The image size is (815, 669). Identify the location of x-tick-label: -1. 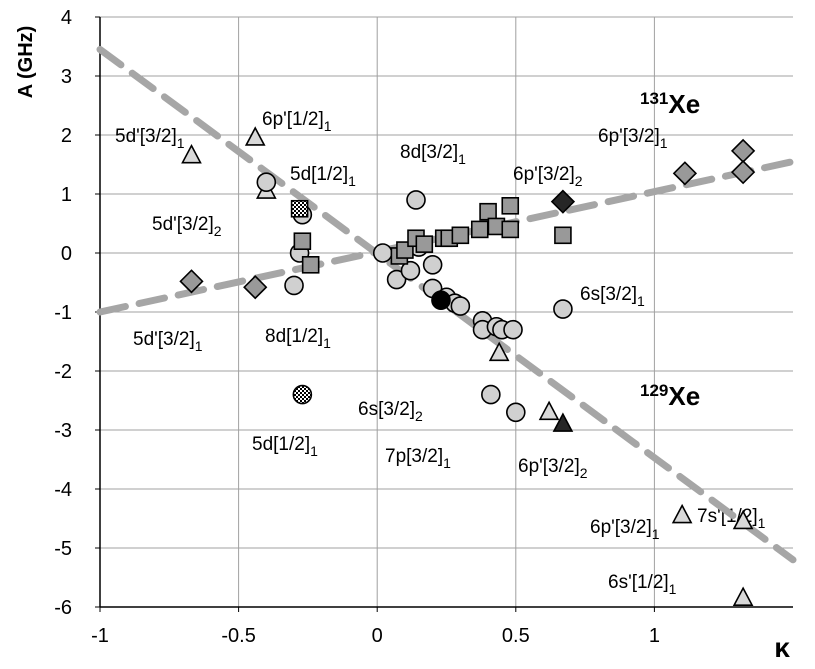
(100, 636).